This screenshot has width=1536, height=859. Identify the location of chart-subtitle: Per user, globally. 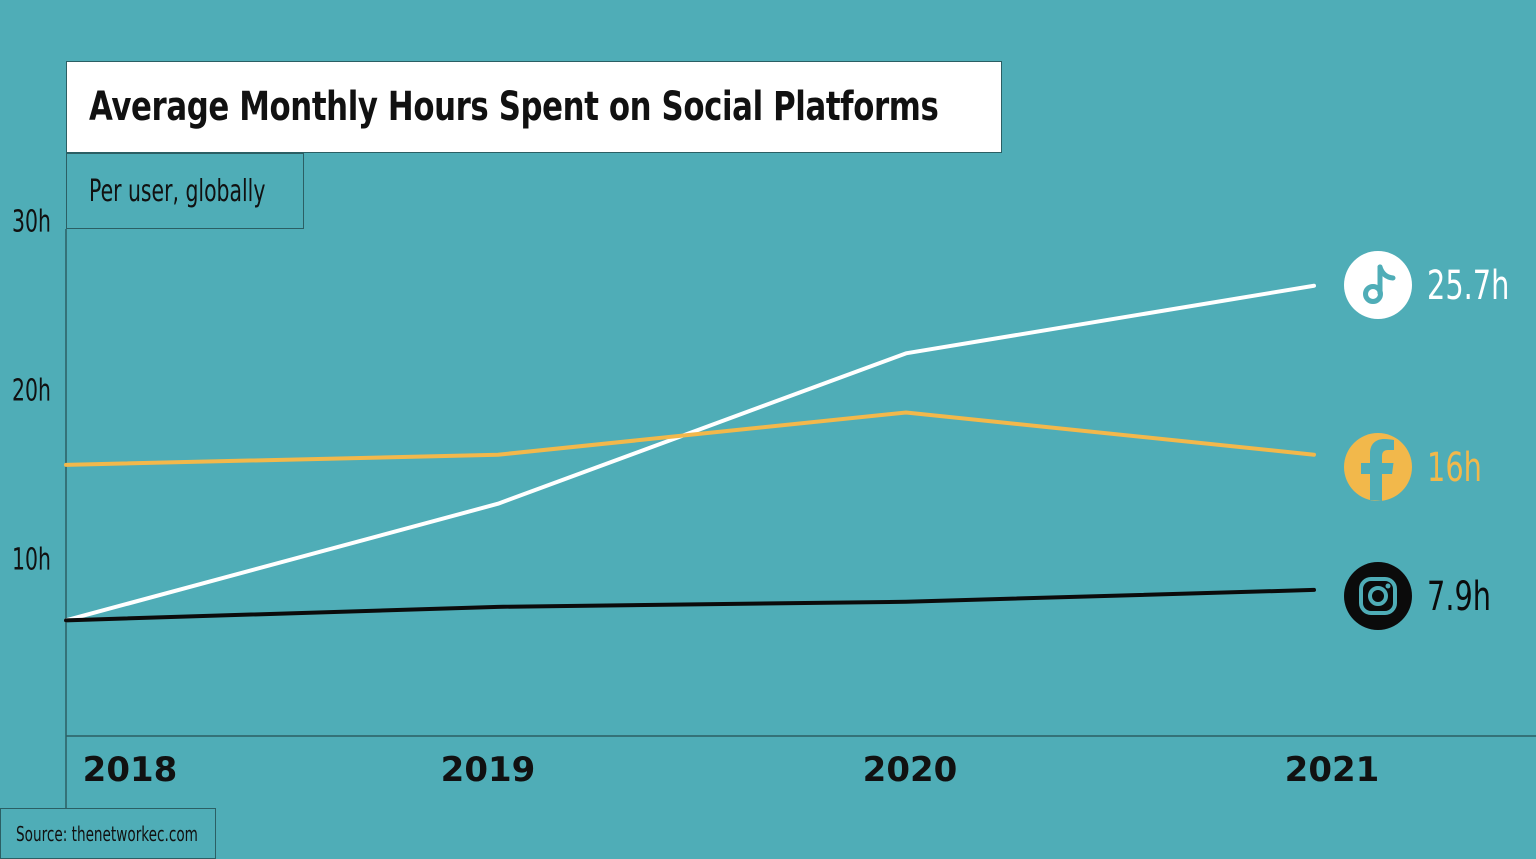
(177, 191).